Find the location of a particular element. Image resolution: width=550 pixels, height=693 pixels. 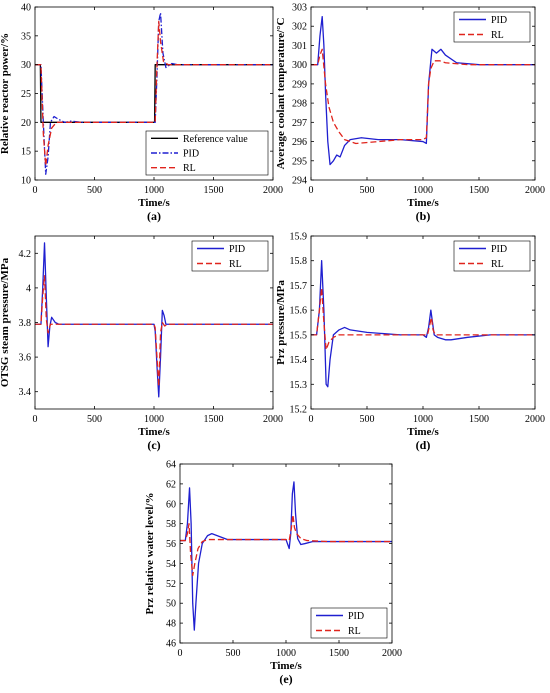

y-tick-label: 40 is located at coordinates (26, 8).